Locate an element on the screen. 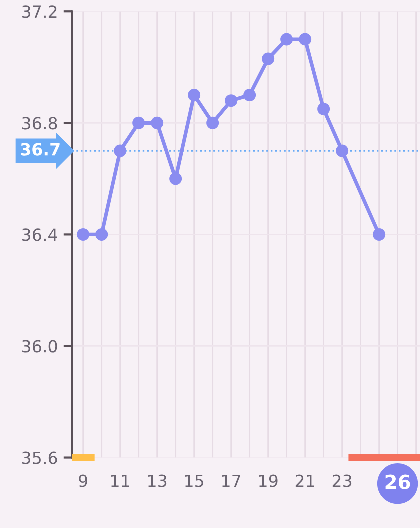 Image resolution: width=420 pixels, height=528 pixels. y-tick-label: 35.6 is located at coordinates (40, 458).